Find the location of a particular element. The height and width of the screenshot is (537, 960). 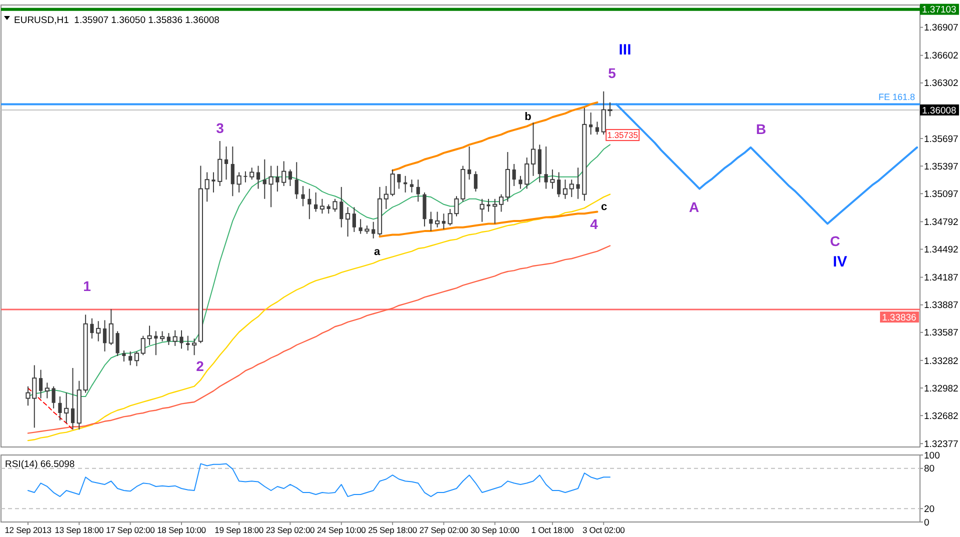

x-tick-label: 24 Sep 10:00 is located at coordinates (341, 530).